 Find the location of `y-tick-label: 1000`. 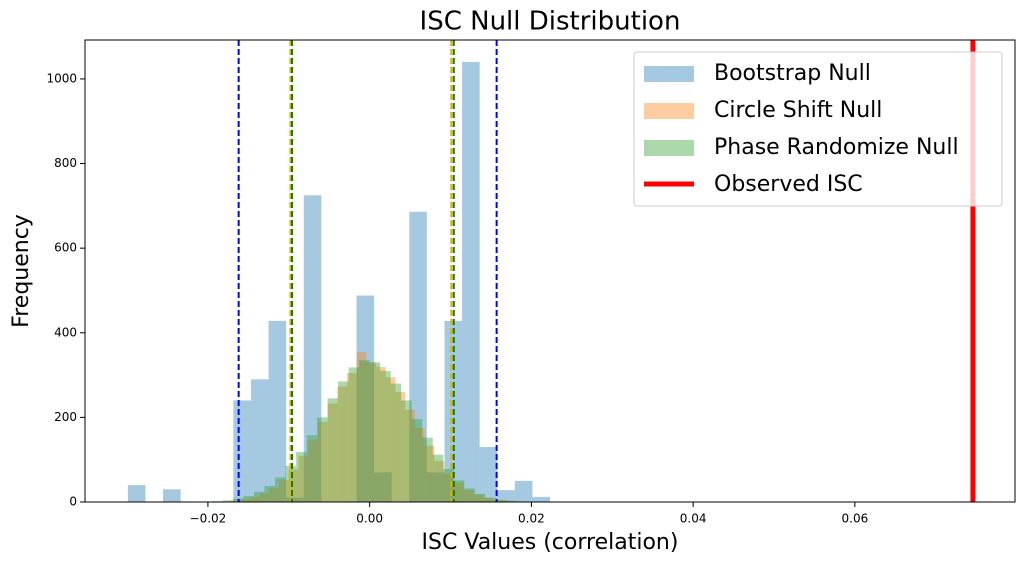

y-tick-label: 1000 is located at coordinates (61, 78).